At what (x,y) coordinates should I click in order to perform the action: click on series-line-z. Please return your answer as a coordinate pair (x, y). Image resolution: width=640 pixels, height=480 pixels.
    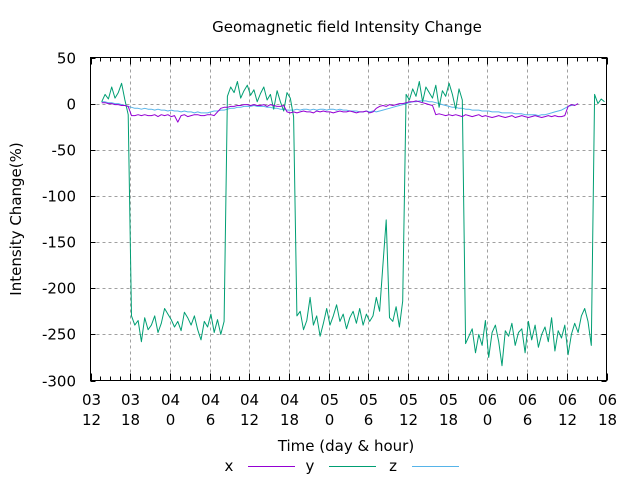
    Looking at the image, I should click on (338, 108).